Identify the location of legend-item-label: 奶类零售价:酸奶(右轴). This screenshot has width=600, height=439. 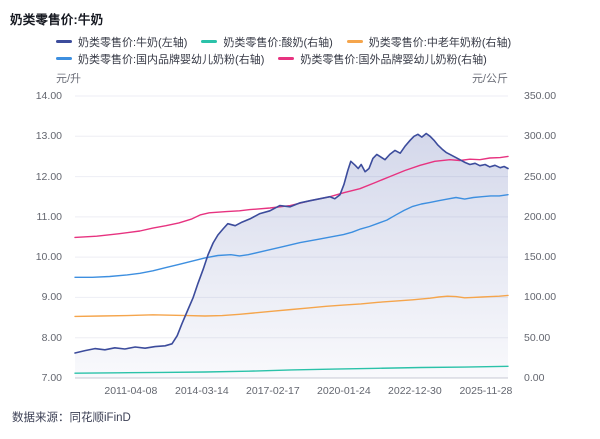
(278, 42).